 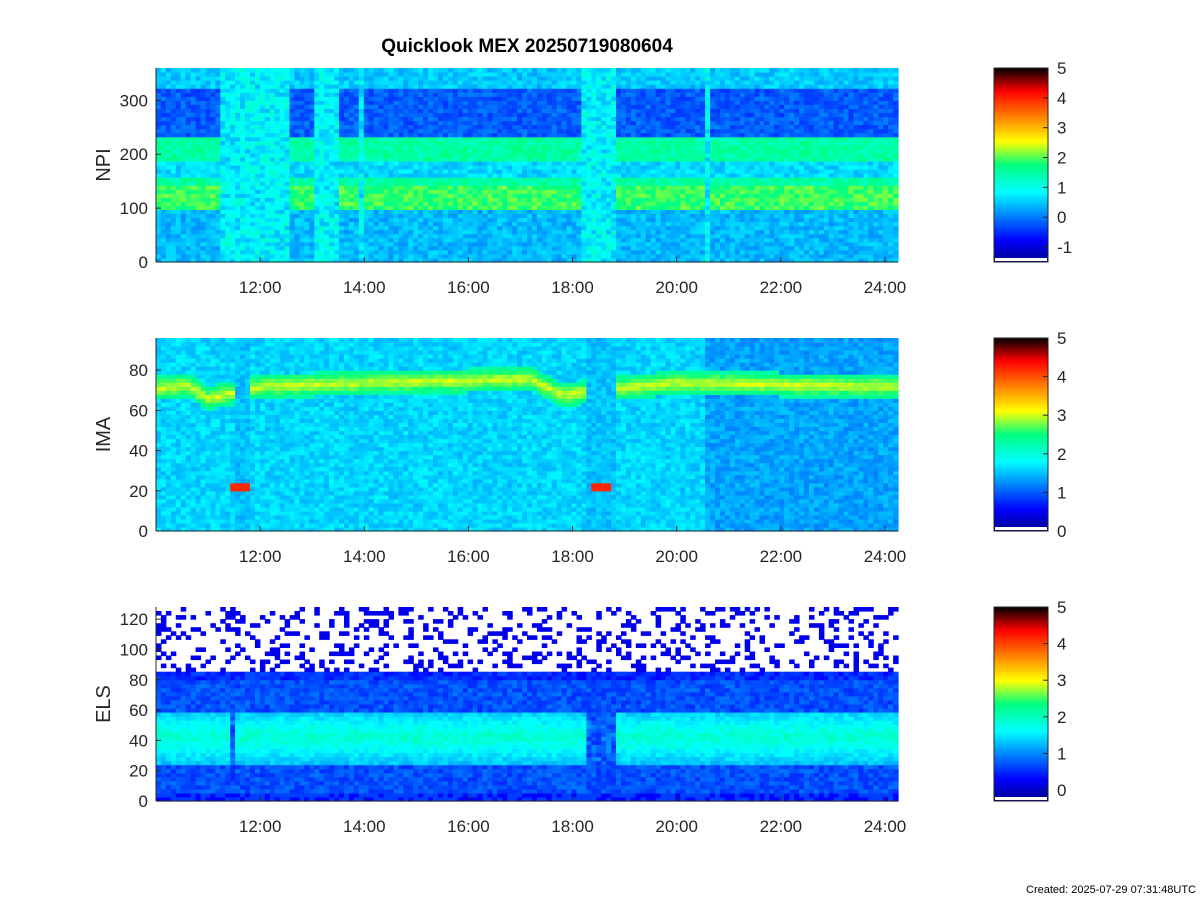 I want to click on y-tick-label: 200, so click(x=134, y=154).